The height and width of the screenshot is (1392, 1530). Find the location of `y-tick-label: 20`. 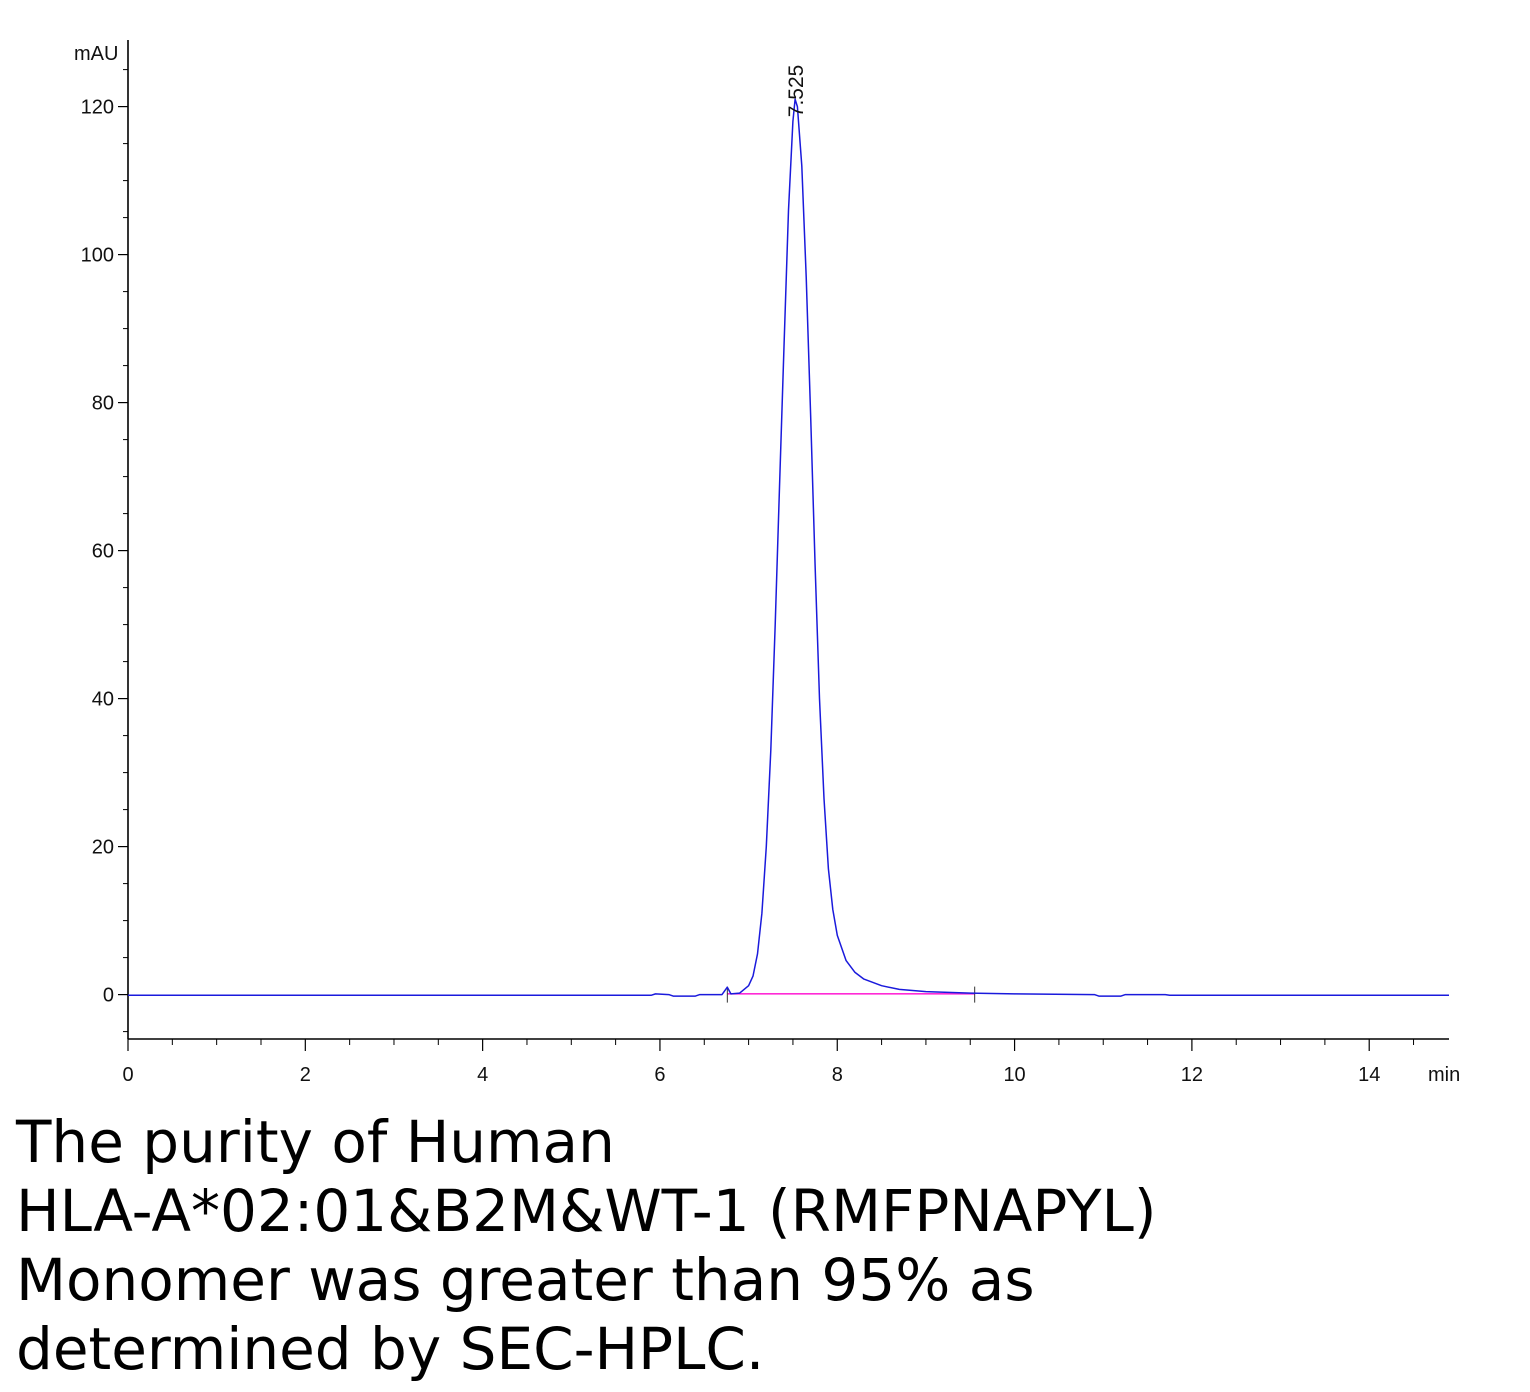

y-tick-label: 20 is located at coordinates (103, 848).